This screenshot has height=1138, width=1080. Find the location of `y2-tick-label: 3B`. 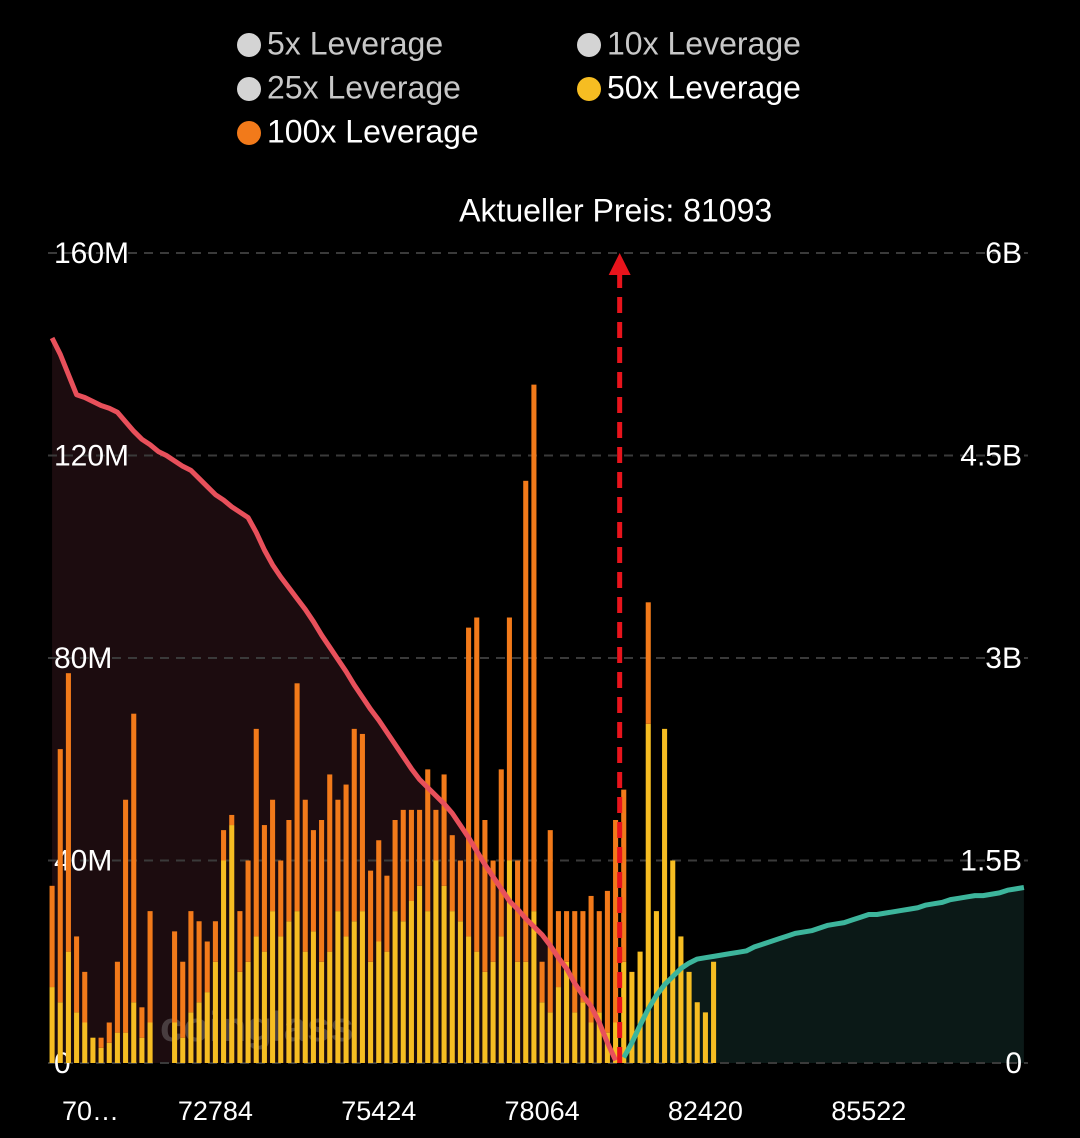

y2-tick-label: 3B is located at coordinates (1003, 658).